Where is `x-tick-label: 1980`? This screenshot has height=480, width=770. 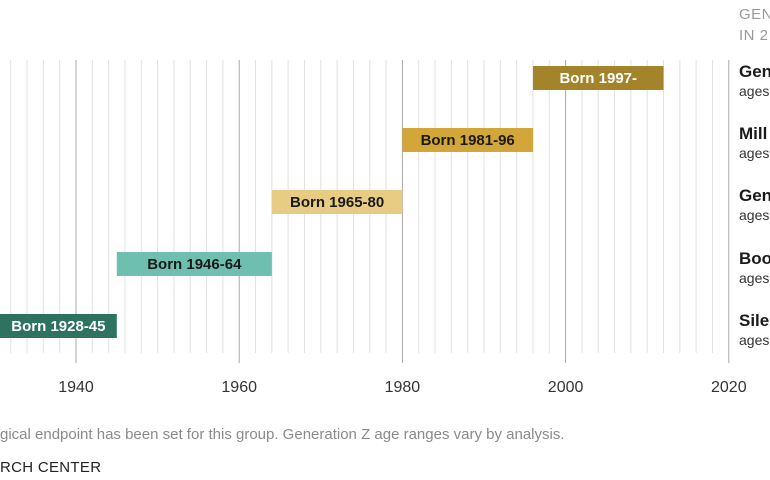 x-tick-label: 1980 is located at coordinates (403, 387).